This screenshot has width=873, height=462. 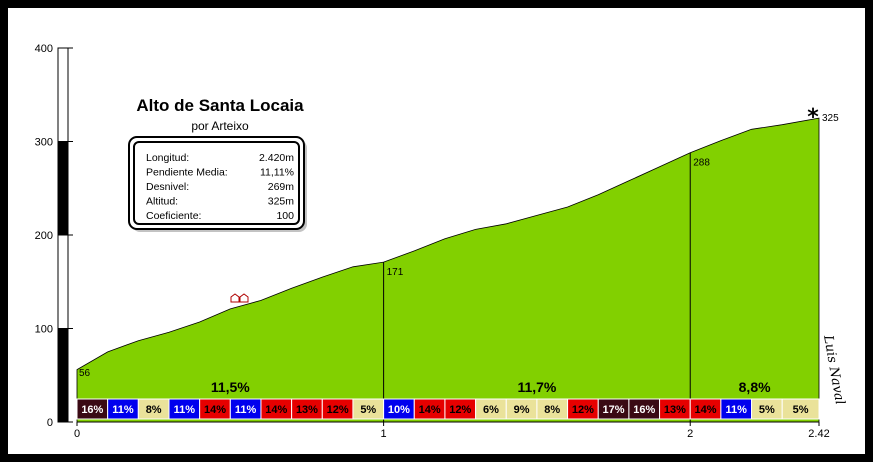 What do you see at coordinates (399, 410) in the screenshot?
I see `gradient-segment-label: 10%` at bounding box center [399, 410].